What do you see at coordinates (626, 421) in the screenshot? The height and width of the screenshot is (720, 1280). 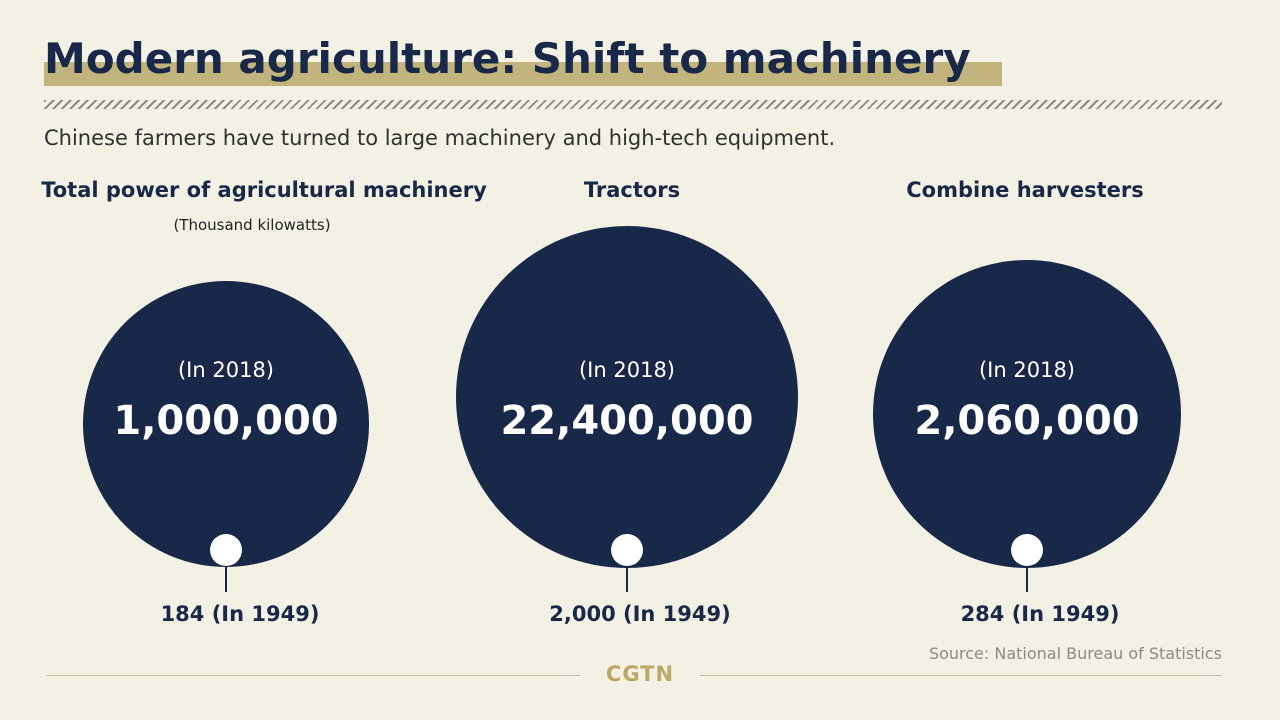 I see `value-label-2018-tractors: 22,400,000` at bounding box center [626, 421].